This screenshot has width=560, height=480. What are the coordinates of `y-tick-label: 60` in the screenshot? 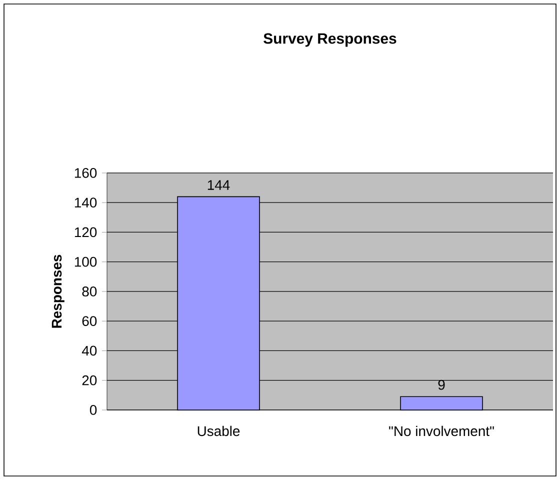 It's located at (89, 321).